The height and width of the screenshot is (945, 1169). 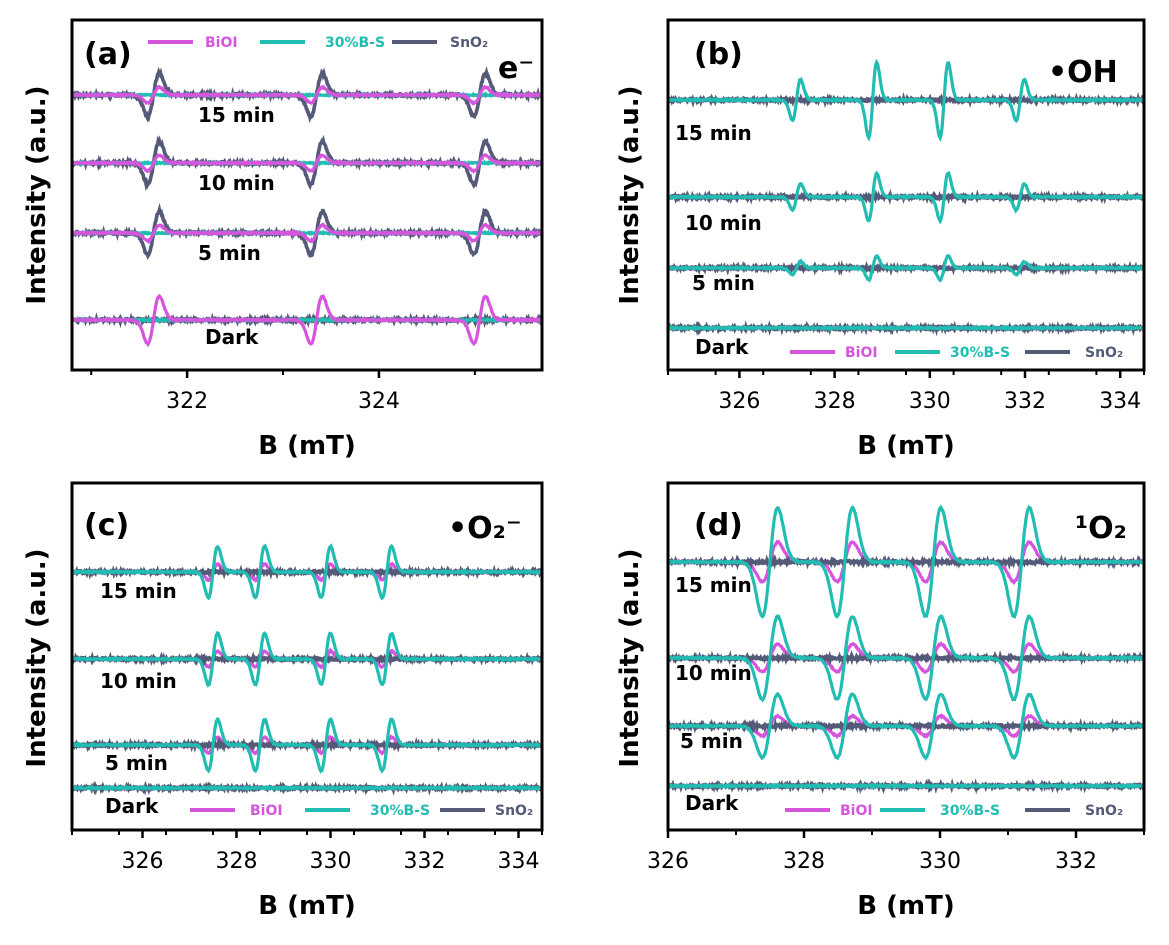 What do you see at coordinates (718, 54) in the screenshot?
I see `panel-label: (b)` at bounding box center [718, 54].